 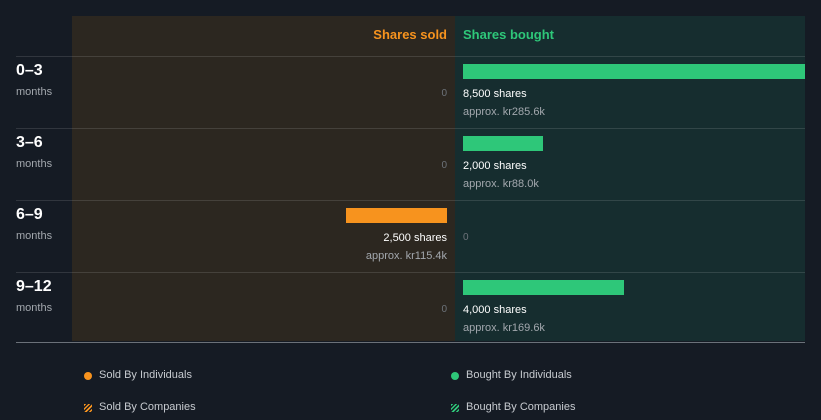 I want to click on bought-approx-label: approx. kr88.0k, so click(x=501, y=184).